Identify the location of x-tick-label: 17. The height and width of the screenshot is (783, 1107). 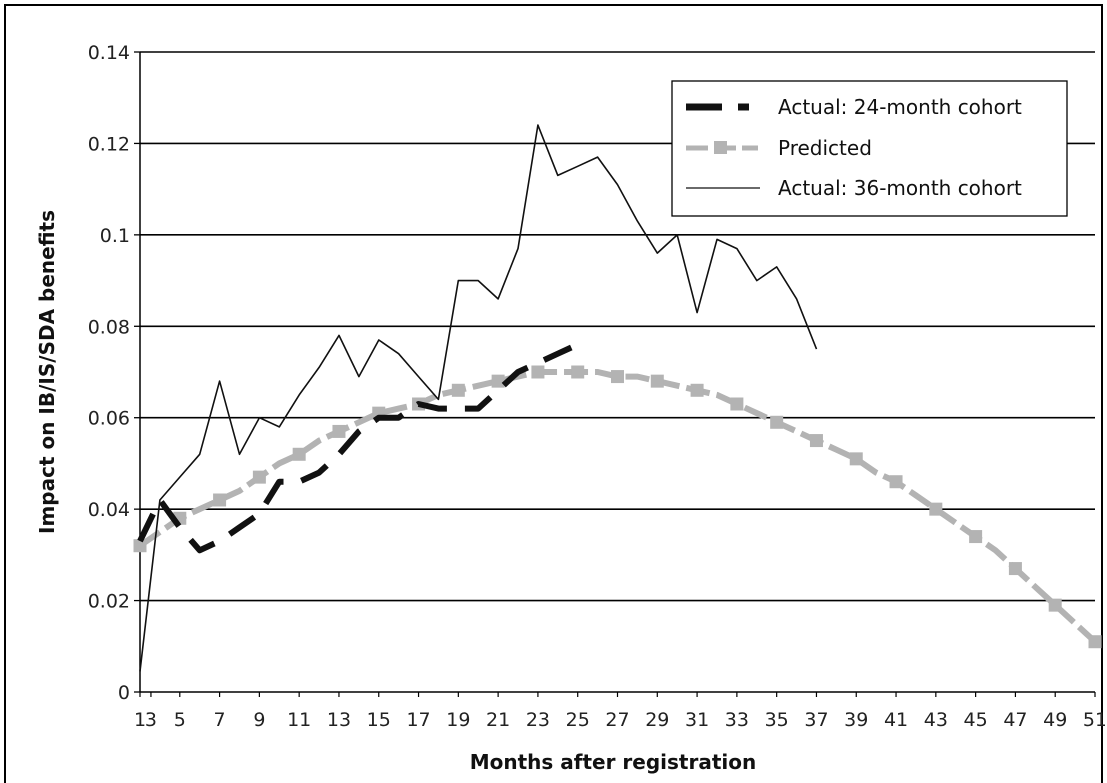
(418, 720).